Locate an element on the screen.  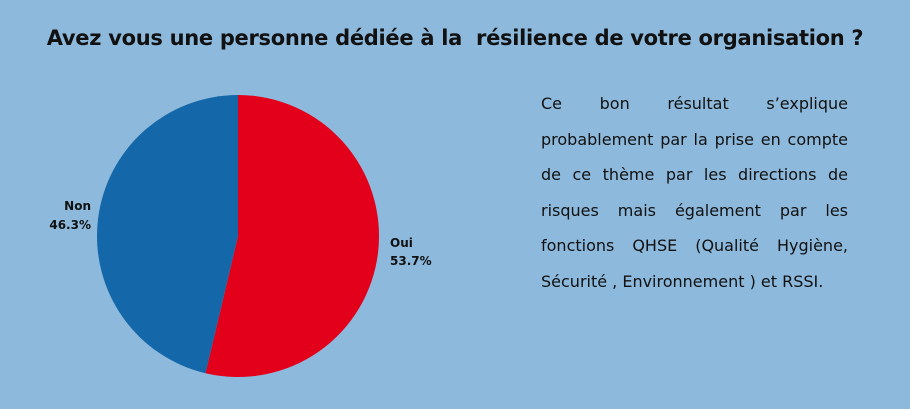
slice-value-label: 53.7% is located at coordinates (411, 261).